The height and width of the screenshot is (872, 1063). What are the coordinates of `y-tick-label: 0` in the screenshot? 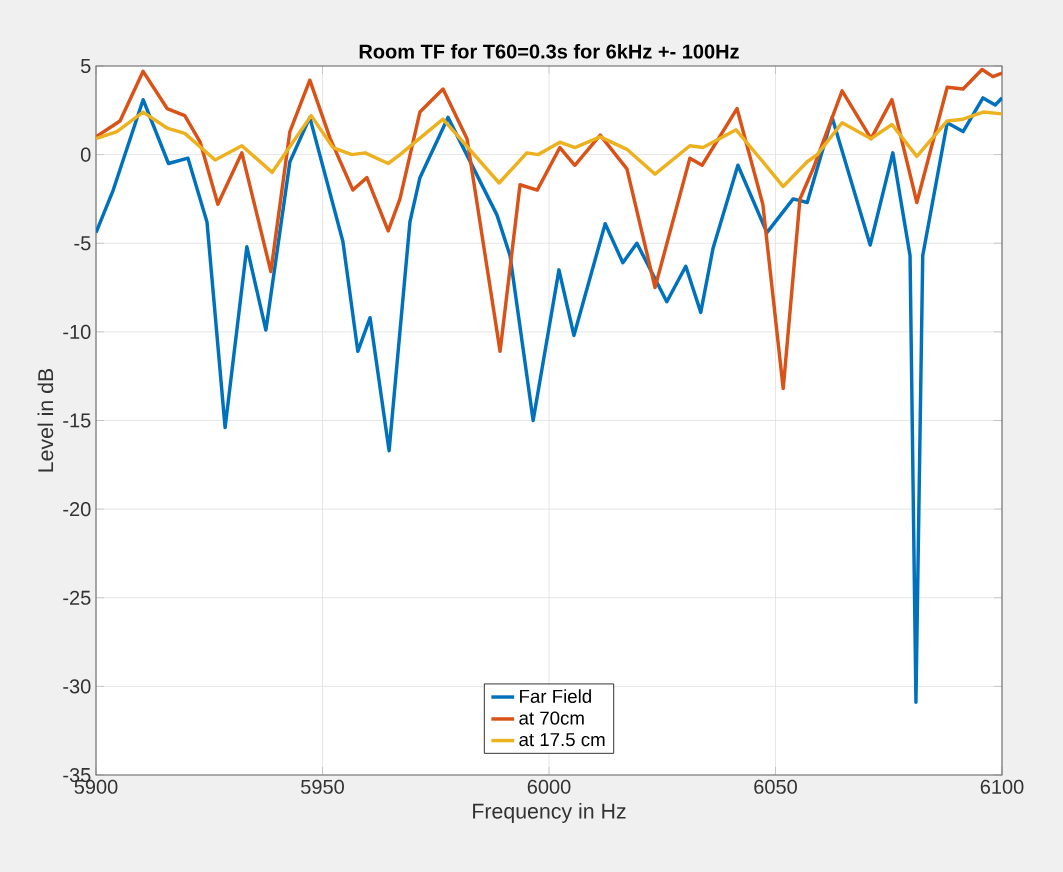 It's located at (85, 154).